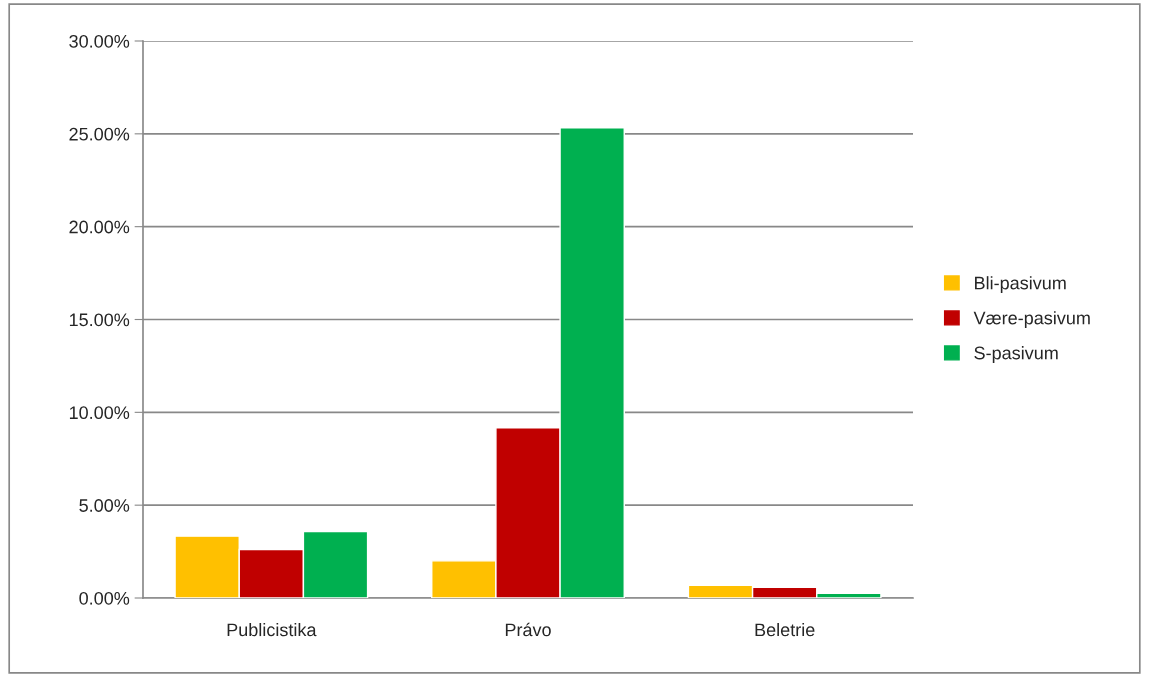 The width and height of the screenshot is (1149, 677). What do you see at coordinates (785, 630) in the screenshot?
I see `x-tick-label: Beletrie` at bounding box center [785, 630].